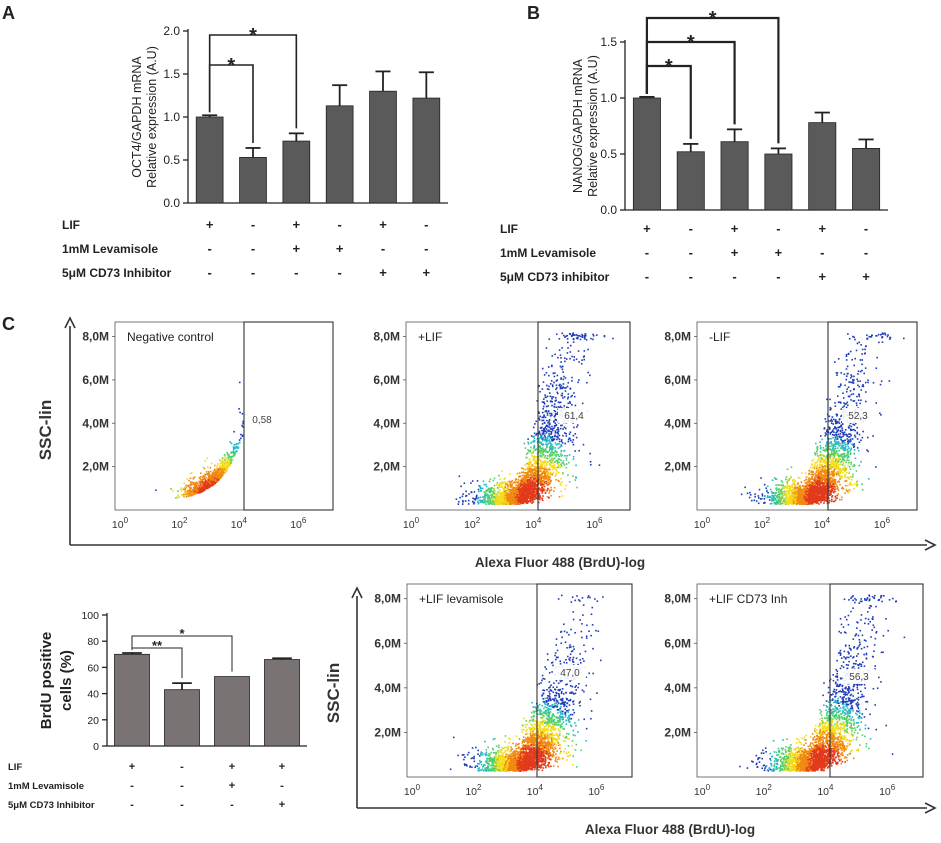  Describe the element at coordinates (253, 224) in the screenshot. I see `condition-sign: -` at that location.